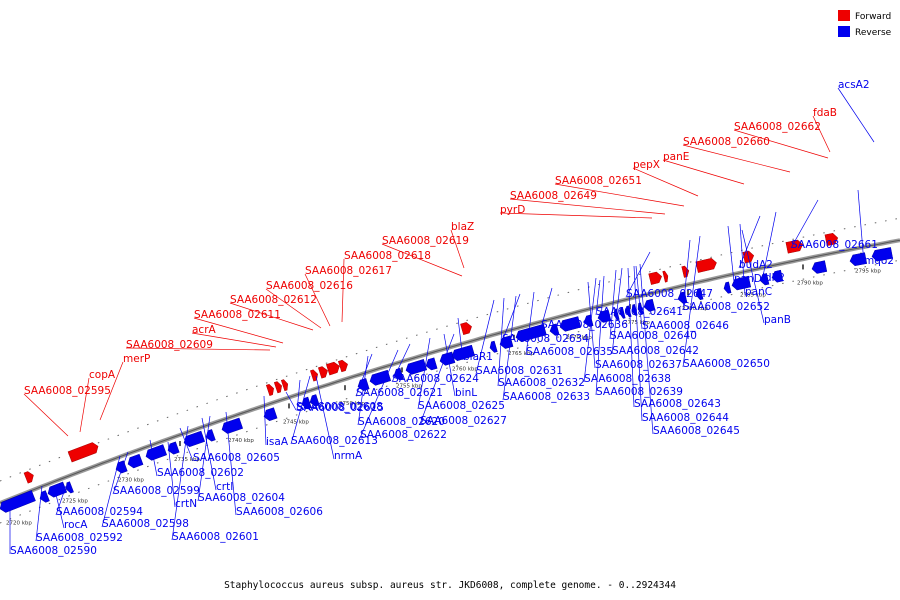 The image size is (900, 600). Describe the element at coordinates (67, 391) in the screenshot. I see `gene-label: SAA6008_02595` at that location.